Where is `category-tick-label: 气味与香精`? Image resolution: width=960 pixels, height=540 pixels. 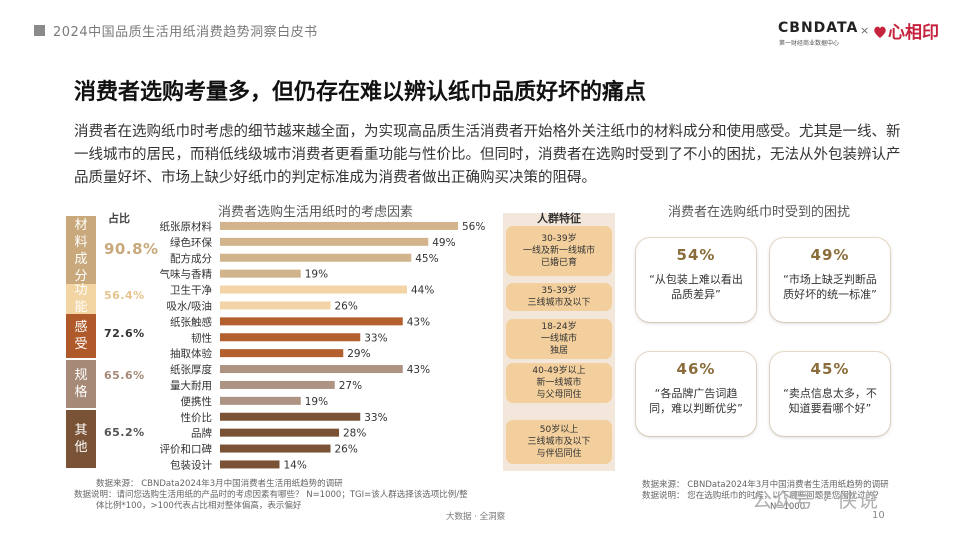 category-tick-label: 气味与香精 is located at coordinates (186, 274).